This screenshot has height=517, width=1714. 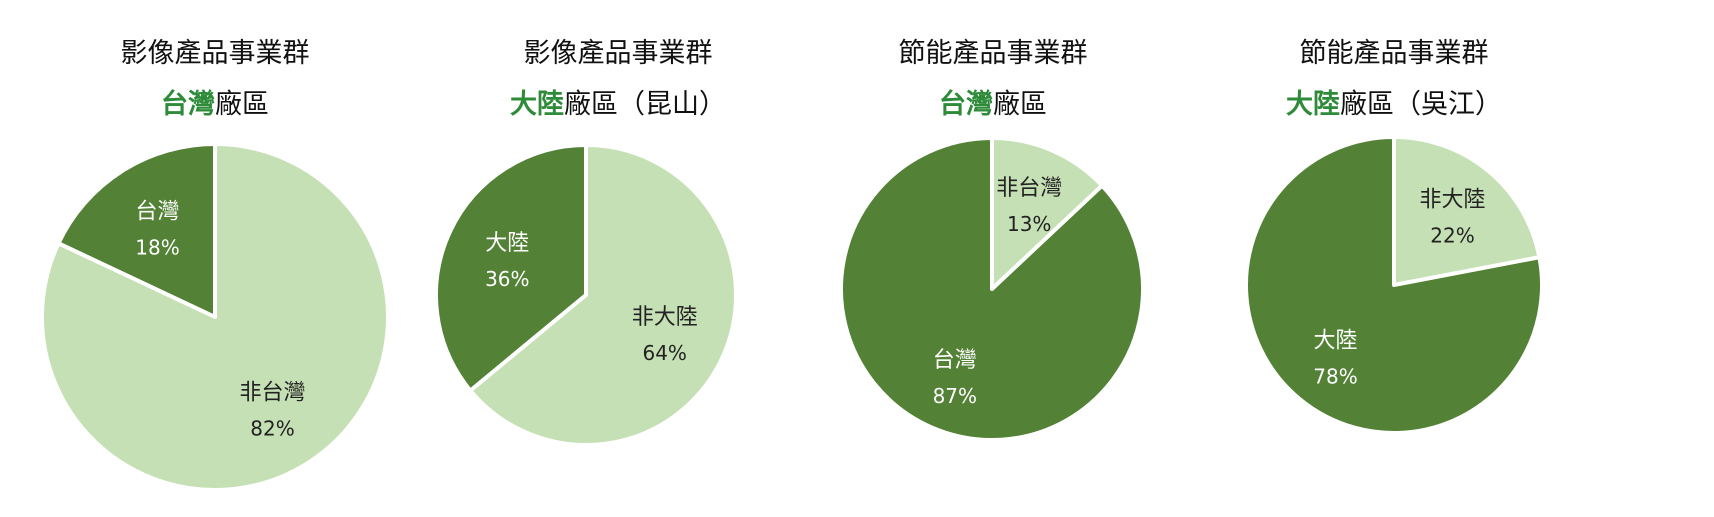 I want to click on slice-percent: 78%, so click(x=1335, y=377).